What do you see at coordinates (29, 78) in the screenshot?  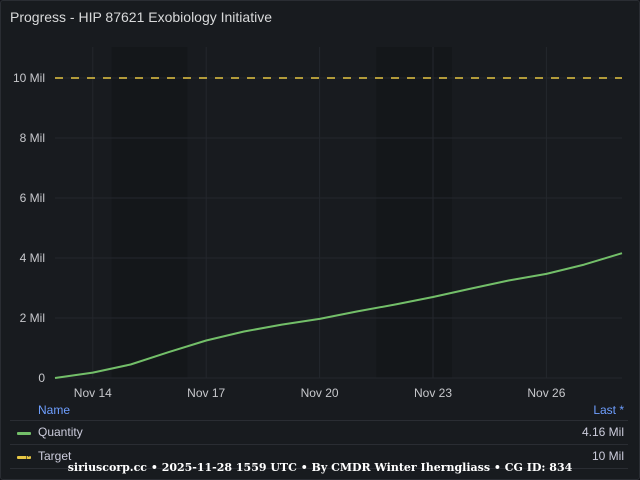 I see `y-tick-label: 10 Mil` at bounding box center [29, 78].